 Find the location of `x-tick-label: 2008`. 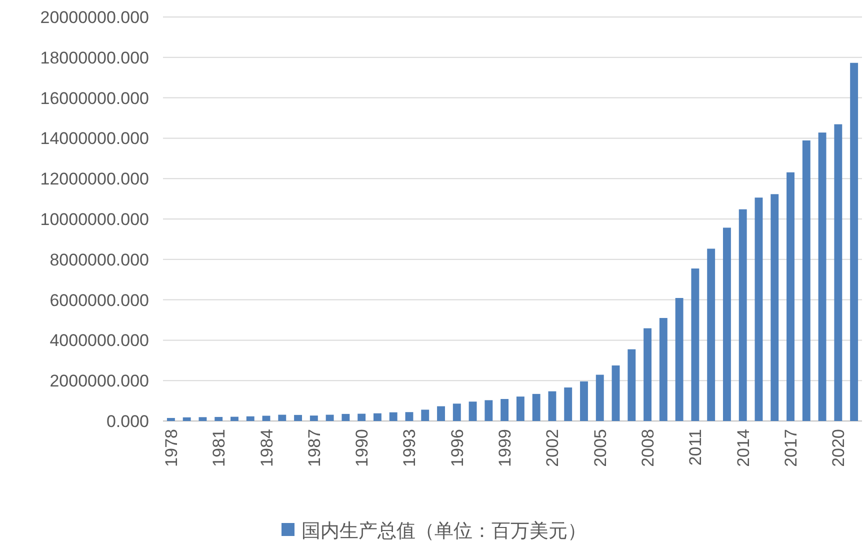

x-tick-label: 2008 is located at coordinates (648, 448).